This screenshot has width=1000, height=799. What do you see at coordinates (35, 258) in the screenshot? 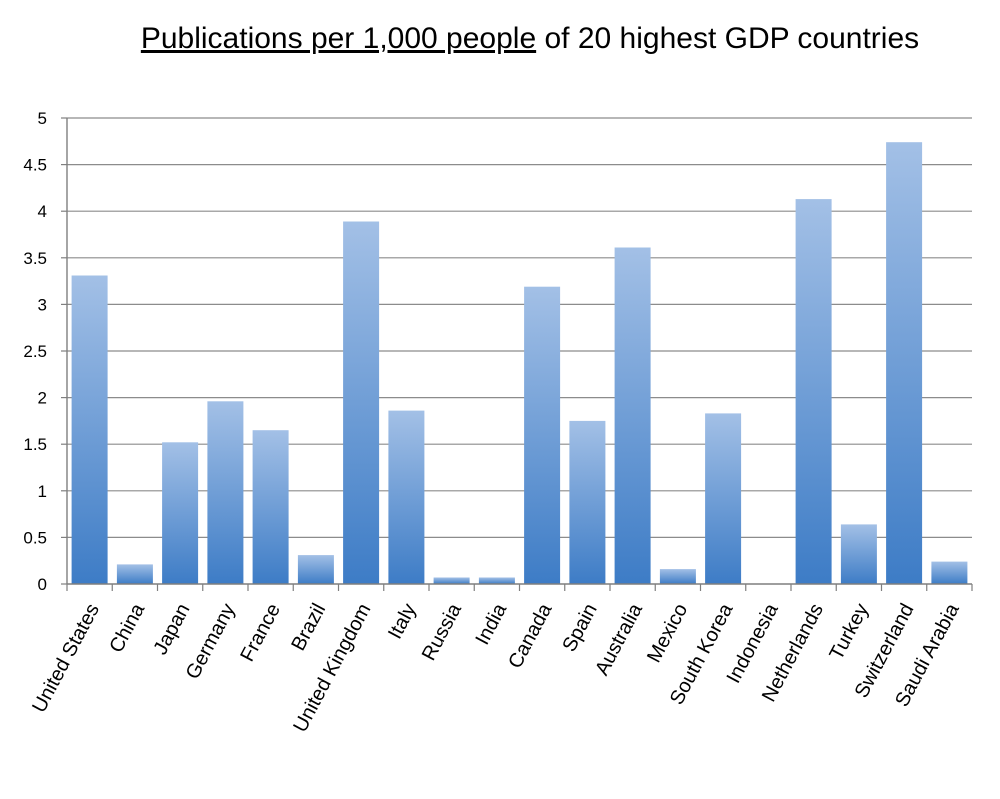
I see `y-tick-label: 3.5` at bounding box center [35, 258].